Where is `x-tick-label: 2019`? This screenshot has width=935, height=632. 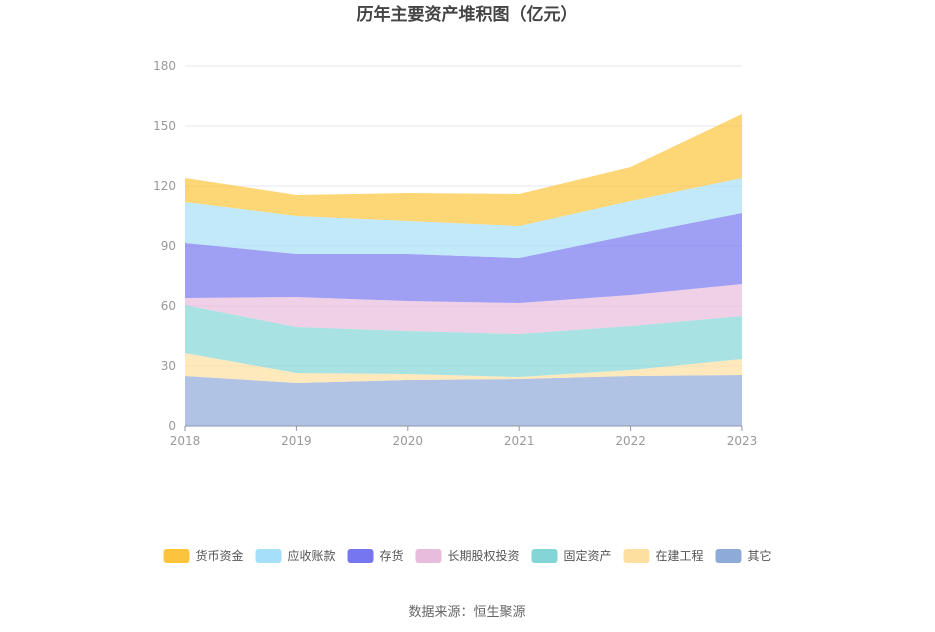 x-tick-label: 2019 is located at coordinates (296, 441).